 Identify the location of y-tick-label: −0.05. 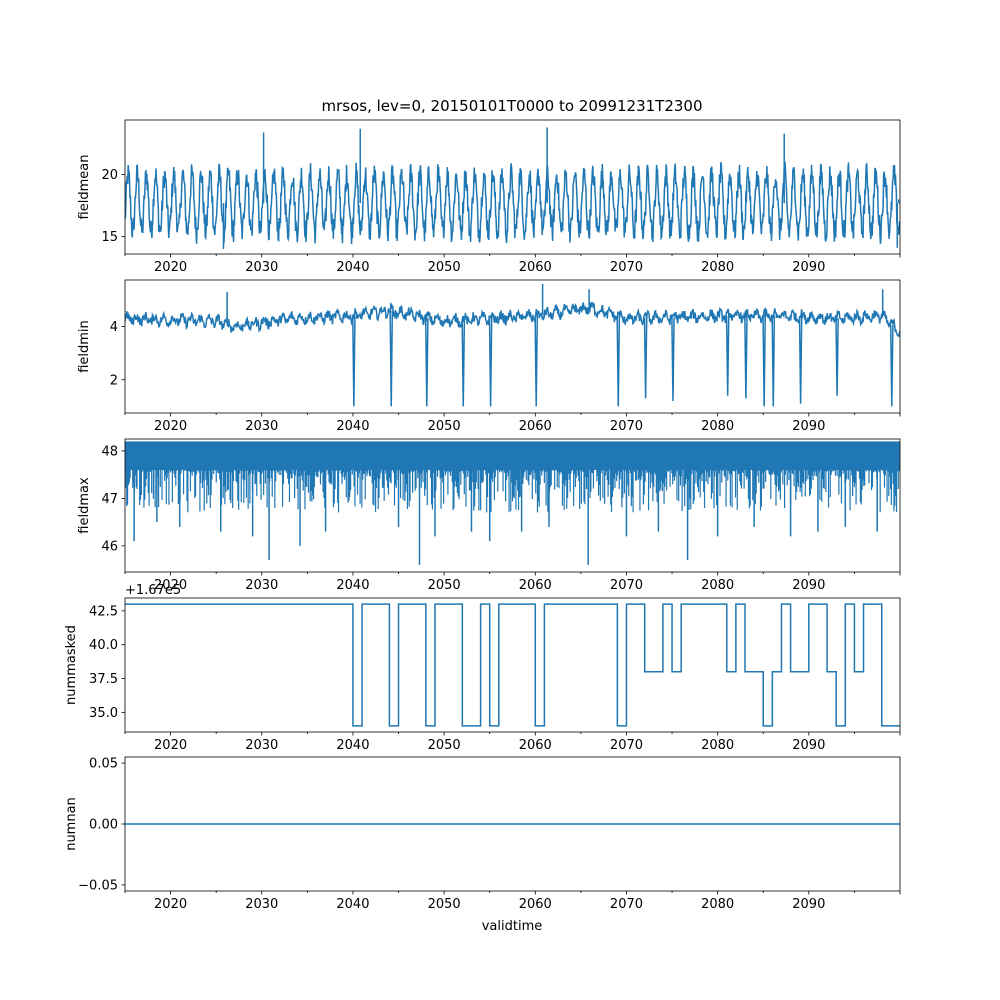
(98, 885).